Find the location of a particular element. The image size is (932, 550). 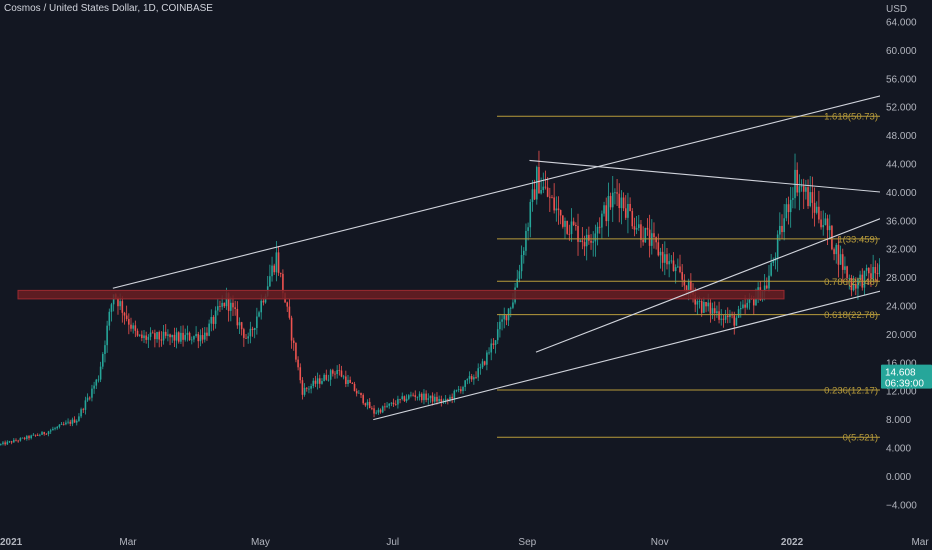

time-tick-label: May is located at coordinates (260, 542).